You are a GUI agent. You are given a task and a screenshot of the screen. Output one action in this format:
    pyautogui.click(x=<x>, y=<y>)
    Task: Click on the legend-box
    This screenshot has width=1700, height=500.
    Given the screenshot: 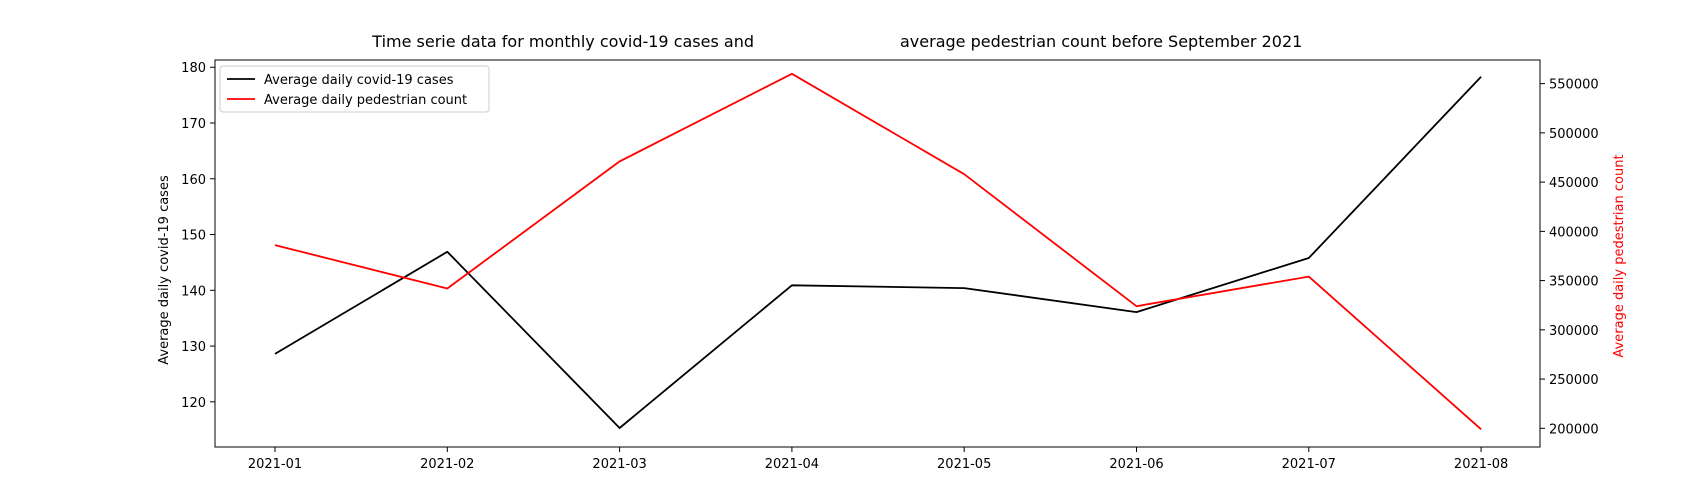 What is the action you would take?
    pyautogui.click(x=354, y=89)
    